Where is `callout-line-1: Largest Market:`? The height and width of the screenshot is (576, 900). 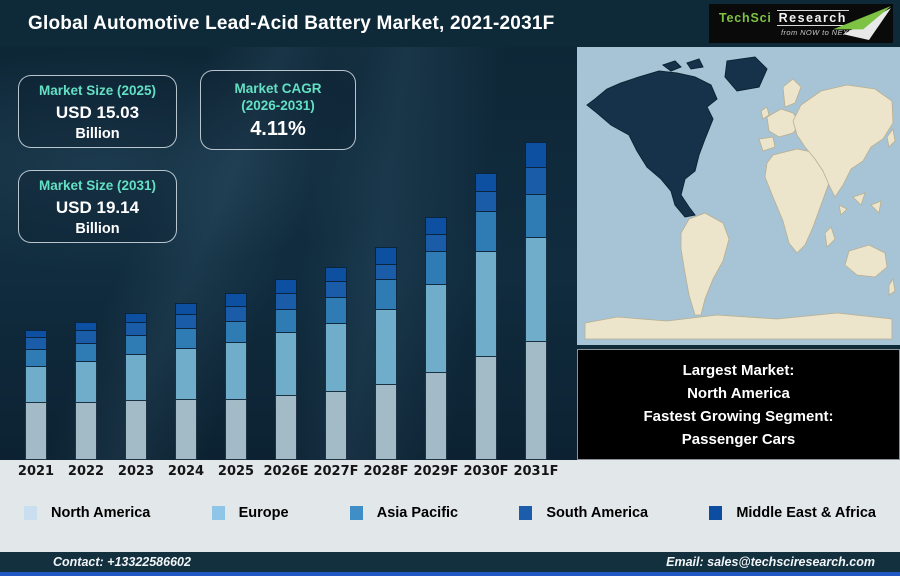 callout-line-1: Largest Market: is located at coordinates (738, 370).